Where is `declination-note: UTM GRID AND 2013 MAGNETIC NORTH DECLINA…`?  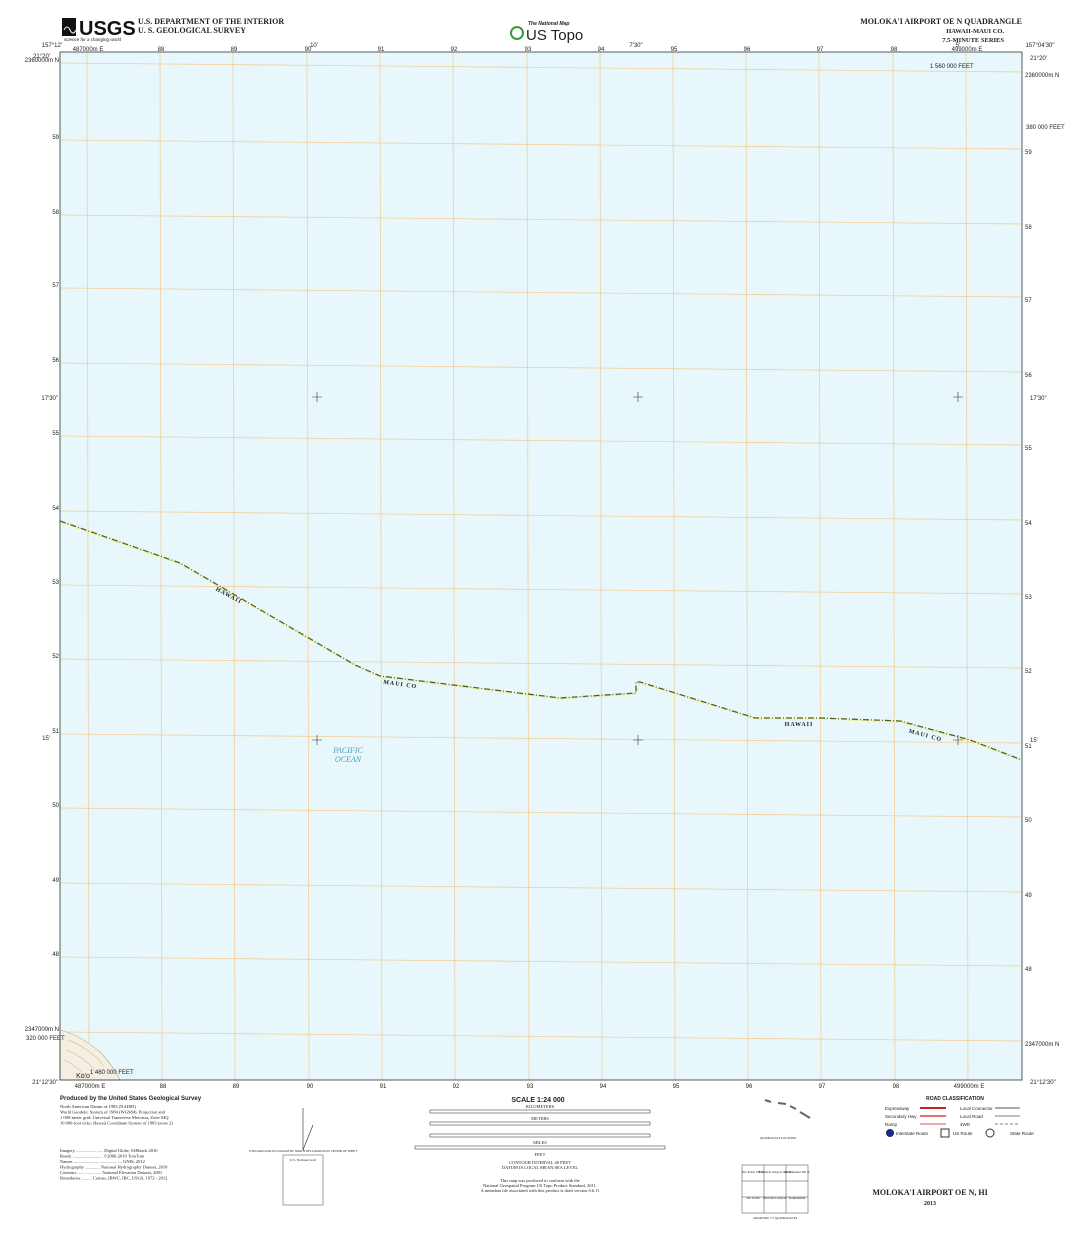 declination-note: UTM GRID AND 2013 MAGNETIC NORTH DECLINA… is located at coordinates (303, 1151).